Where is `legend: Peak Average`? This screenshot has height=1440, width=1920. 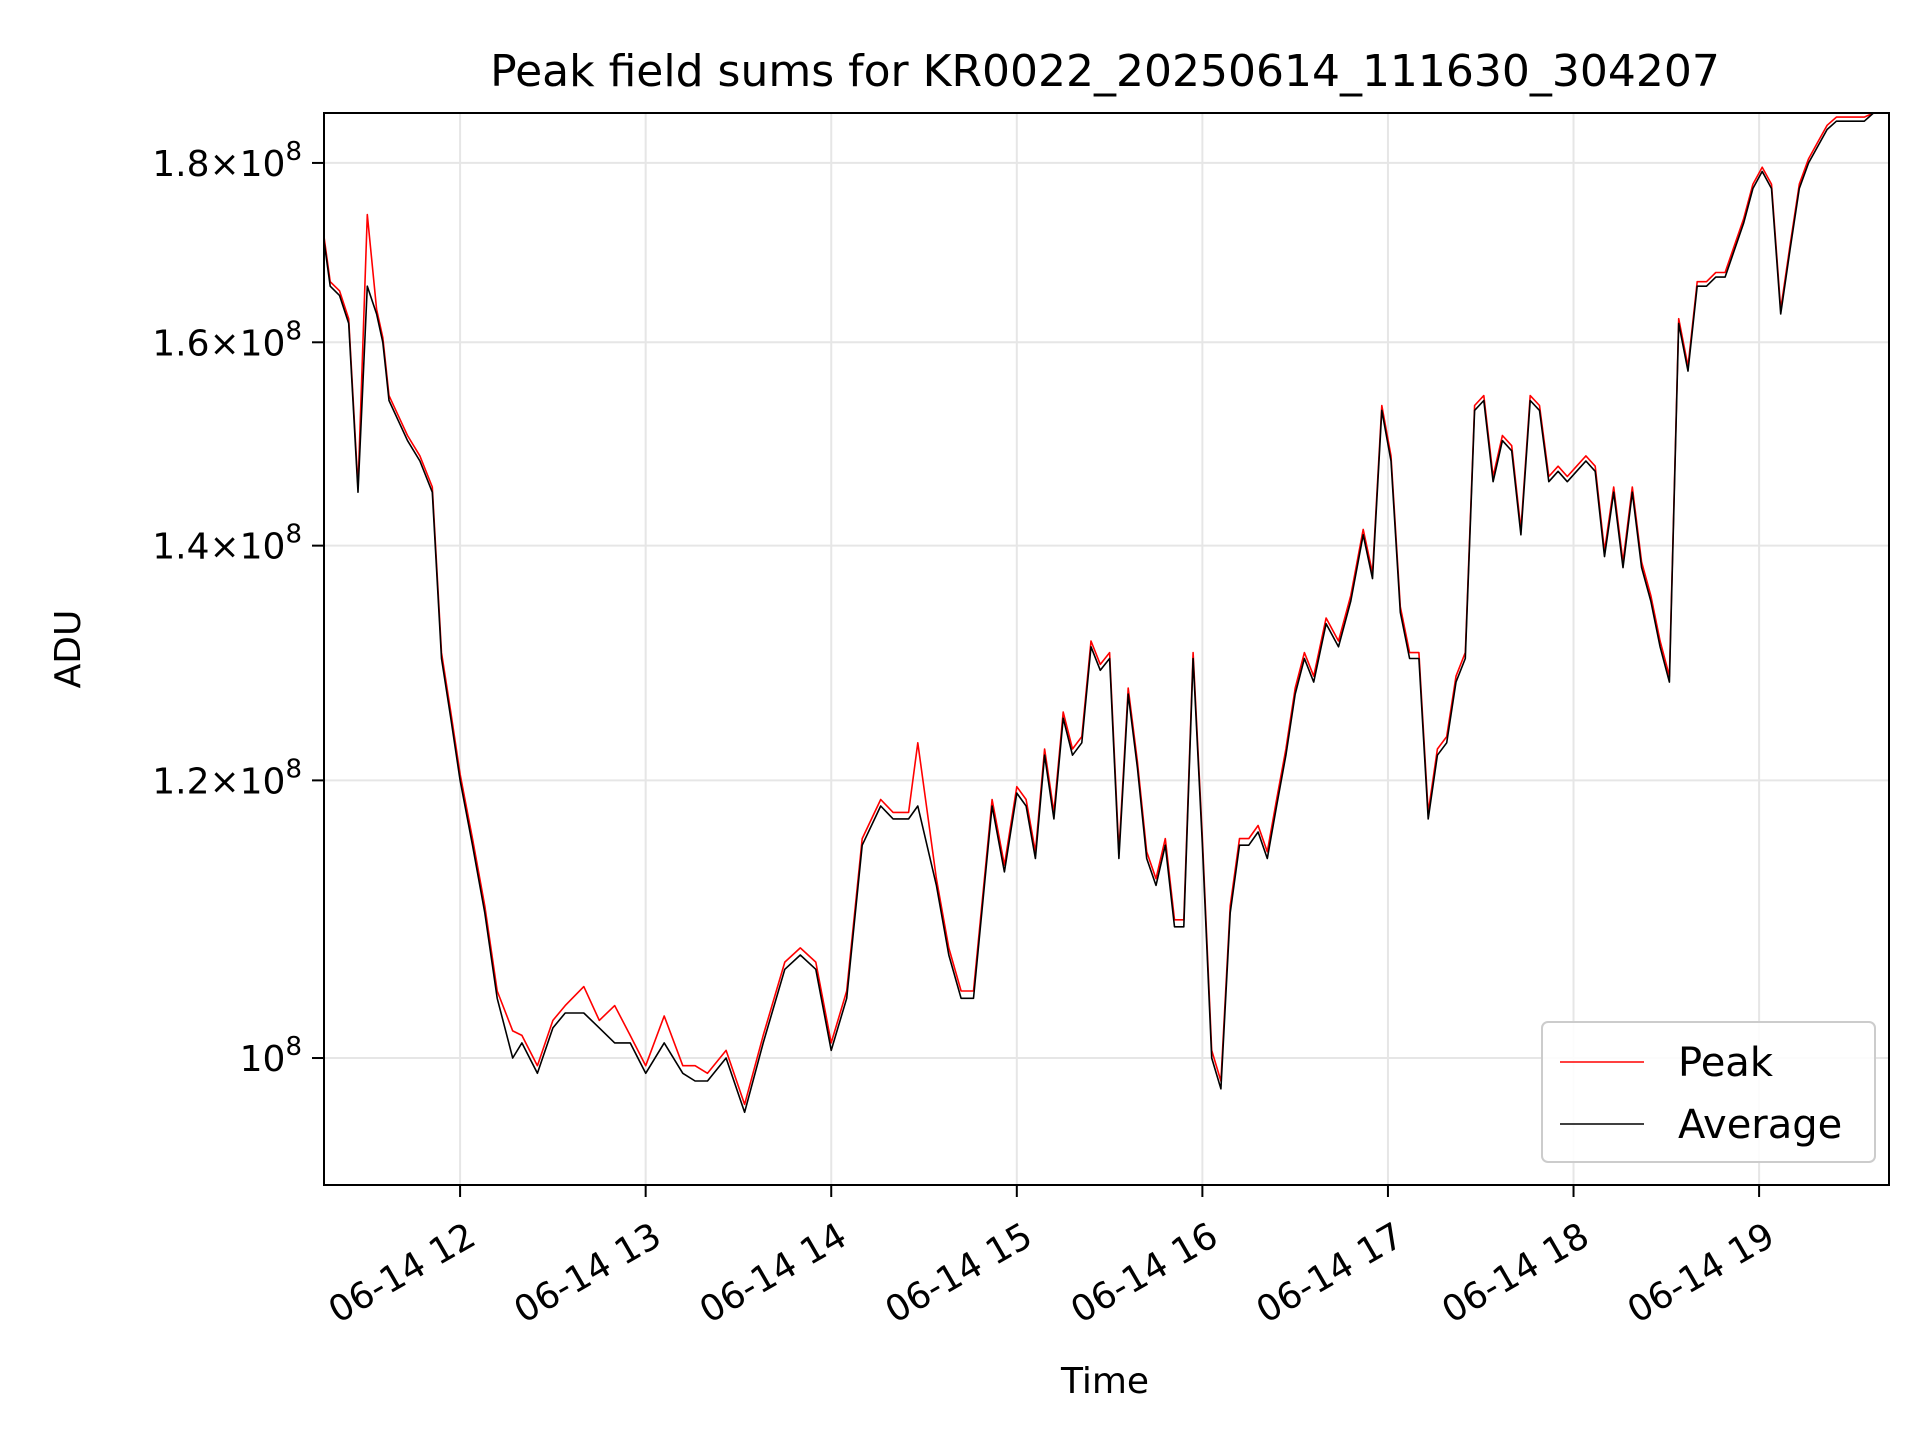 legend: Peak Average is located at coordinates (1708, 1092).